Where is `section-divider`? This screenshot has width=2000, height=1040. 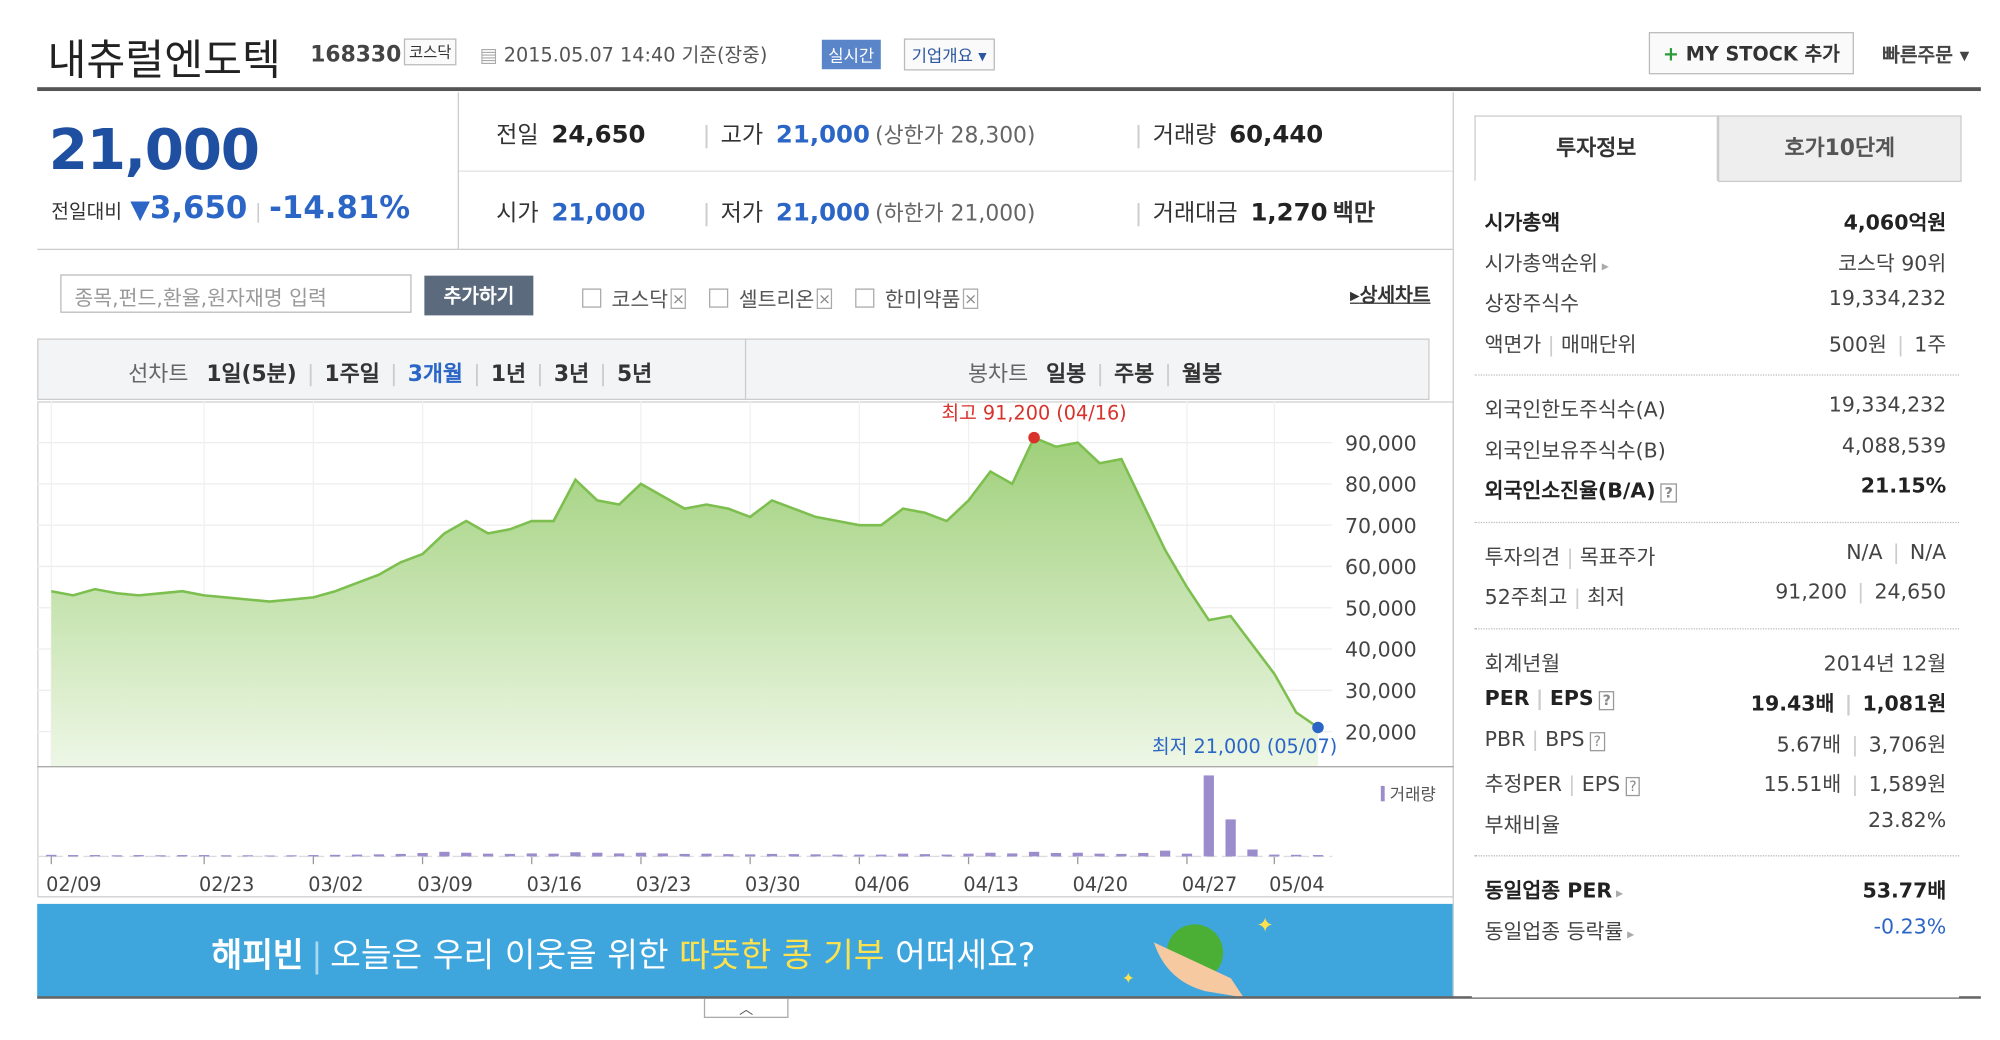 section-divider is located at coordinates (1717, 628).